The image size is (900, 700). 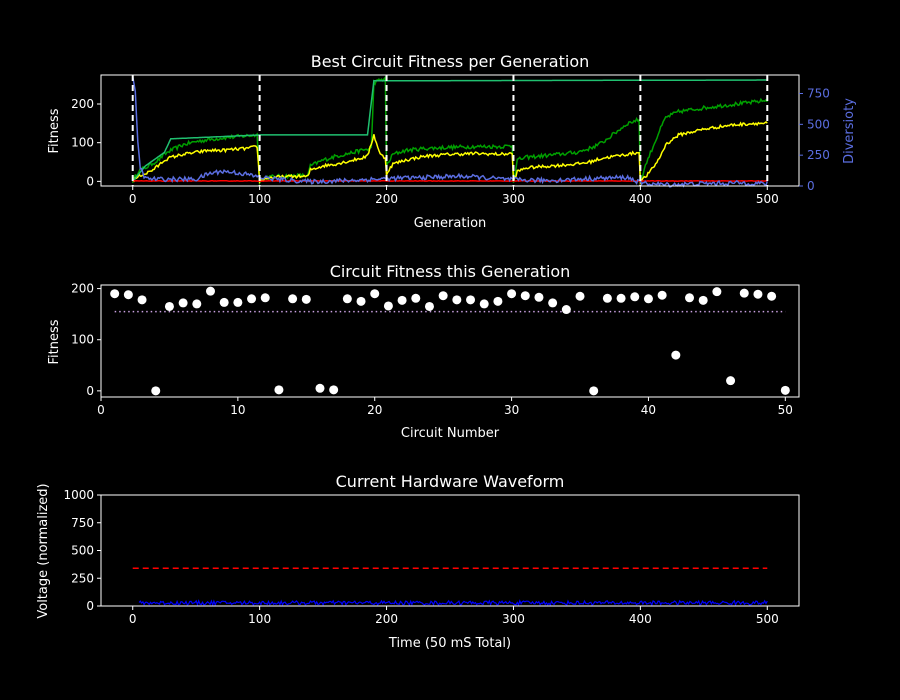 I want to click on y2-axis-label: Diversioty, so click(x=849, y=131).